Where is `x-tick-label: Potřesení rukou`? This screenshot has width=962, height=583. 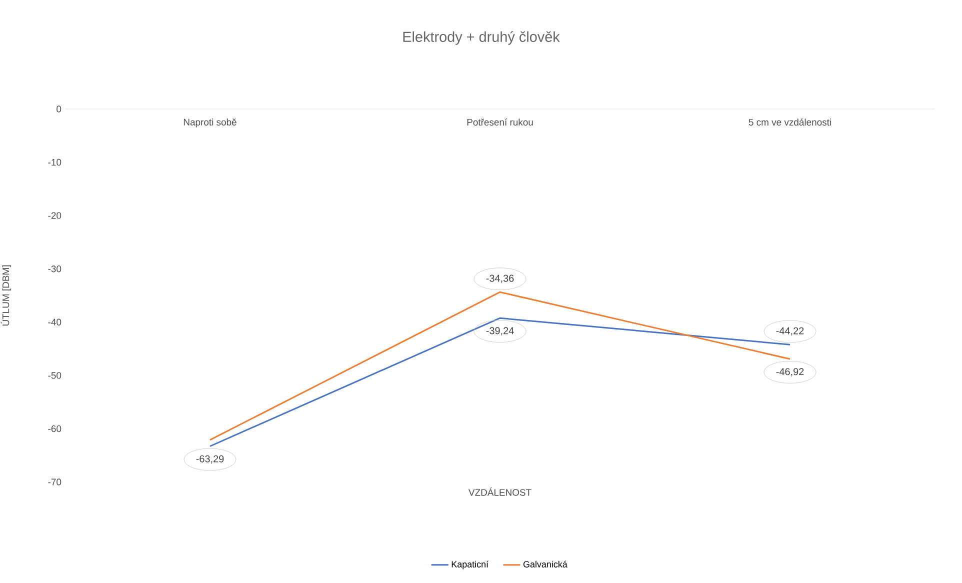
x-tick-label: Potřesení rukou is located at coordinates (500, 122).